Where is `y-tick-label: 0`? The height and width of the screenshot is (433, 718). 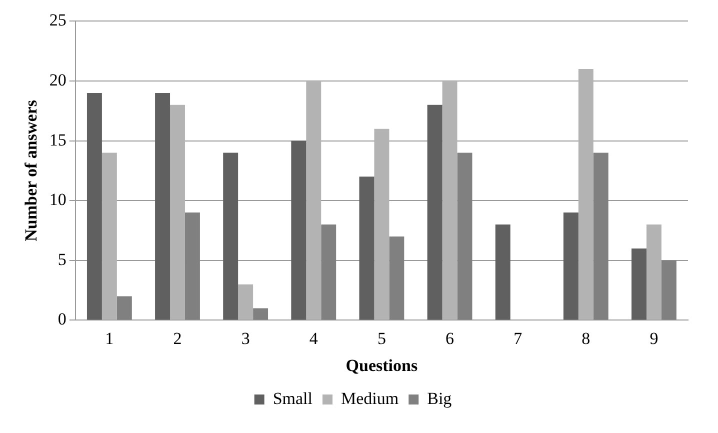
y-tick-label: 0 is located at coordinates (62, 319).